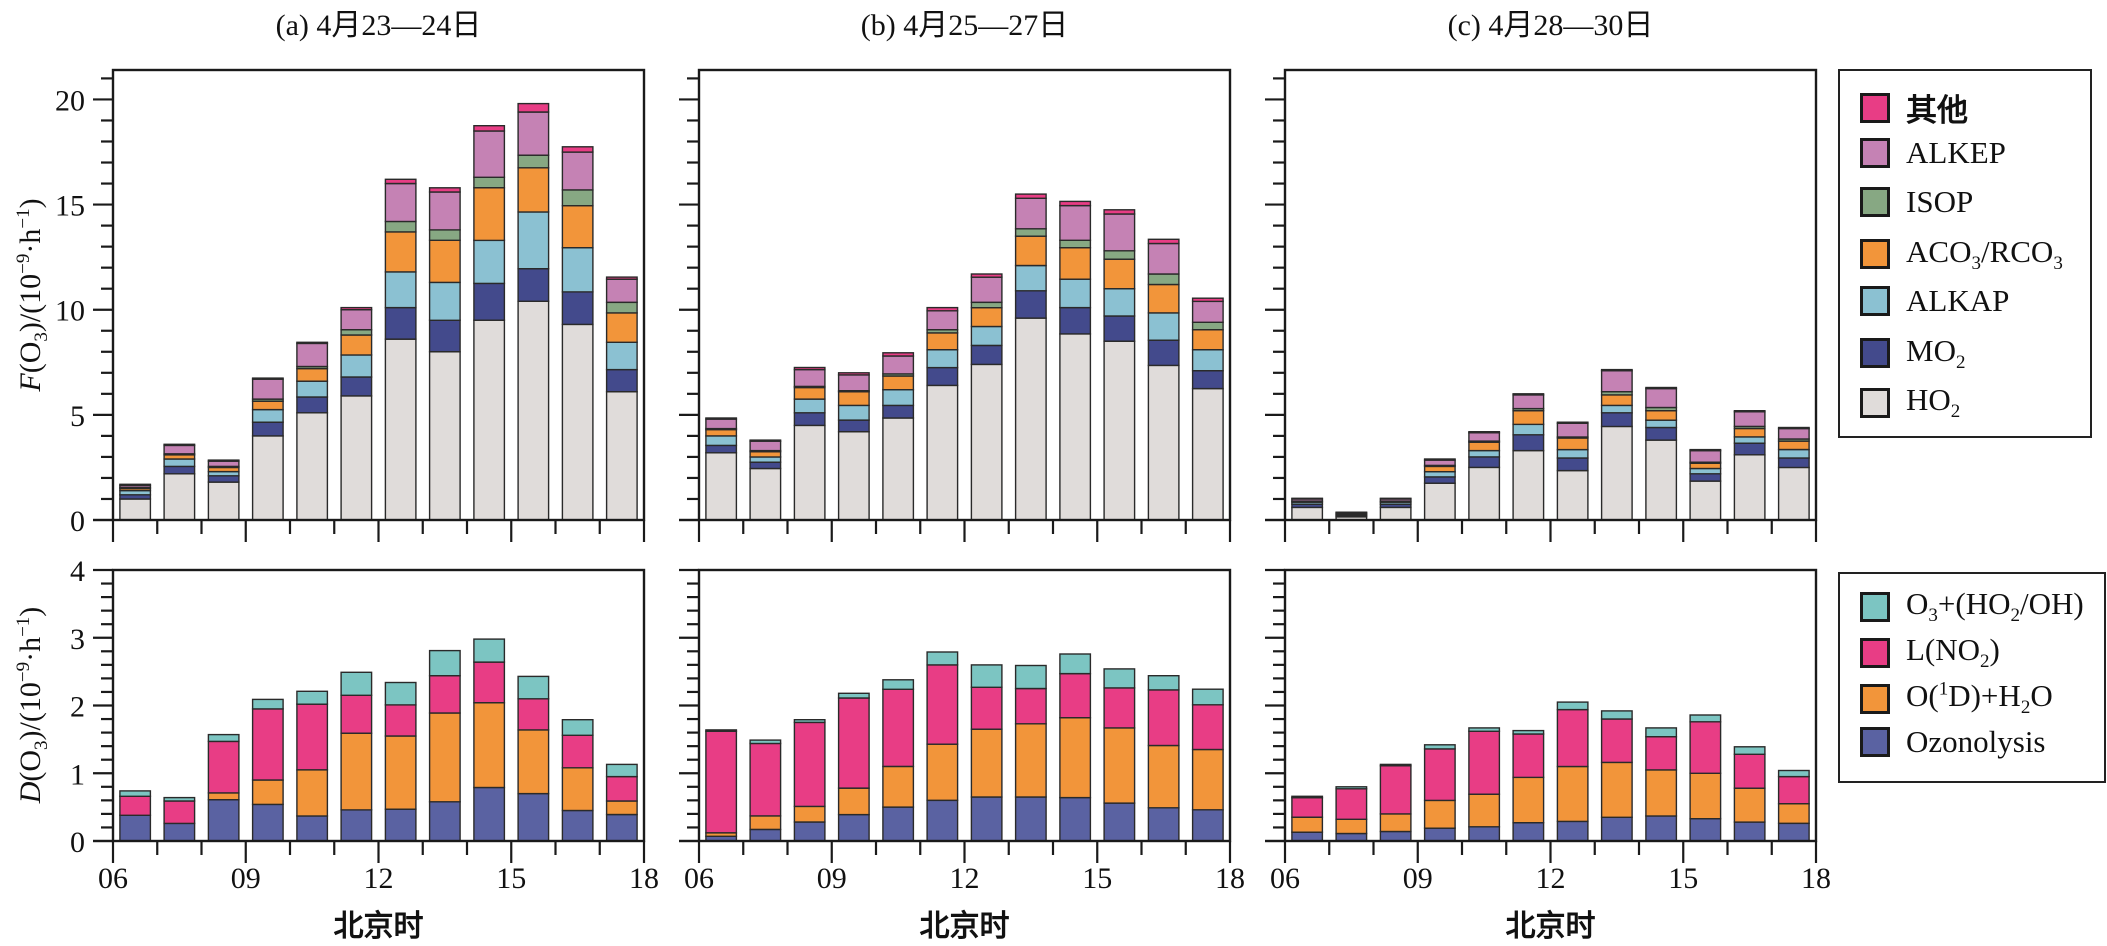 The width and height of the screenshot is (2107, 946). I want to click on legend-destruction-item: O(1D)+H2O, so click(1956, 698).